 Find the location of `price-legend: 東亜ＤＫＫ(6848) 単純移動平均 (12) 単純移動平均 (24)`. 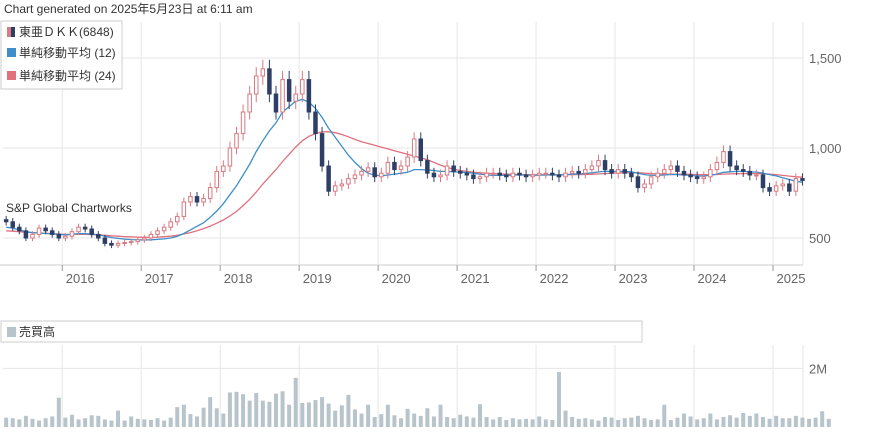

price-legend: 東亜ＤＫＫ(6848) 単純移動平均 (12) 単純移動平均 (24) is located at coordinates (61, 55).